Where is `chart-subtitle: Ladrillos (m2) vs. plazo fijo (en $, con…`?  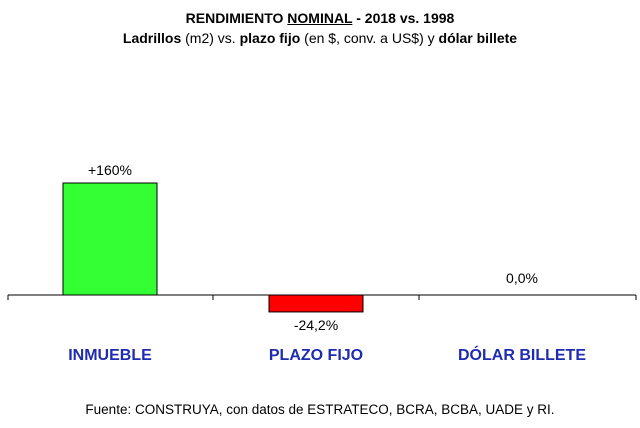 chart-subtitle: Ladrillos (m2) vs. plazo fijo (en $, con… is located at coordinates (320, 38).